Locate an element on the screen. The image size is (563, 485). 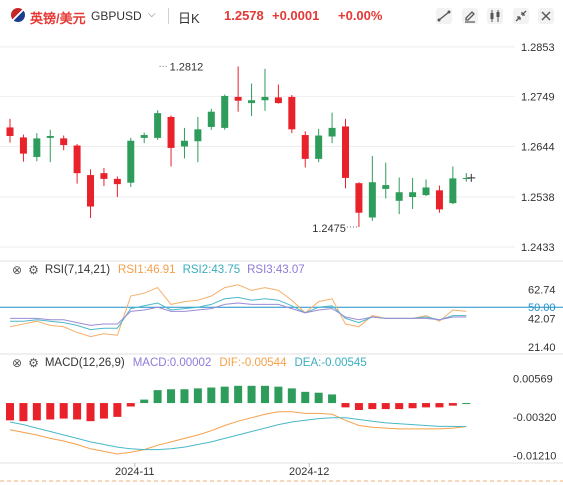
macd-tick-label: 0.00569 is located at coordinates (533, 380).